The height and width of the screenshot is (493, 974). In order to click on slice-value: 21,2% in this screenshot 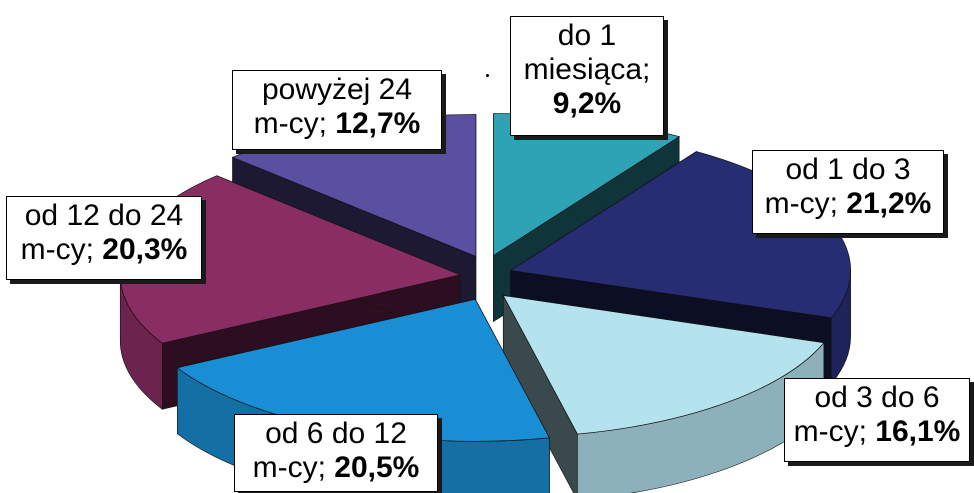, I will do `click(889, 203)`.